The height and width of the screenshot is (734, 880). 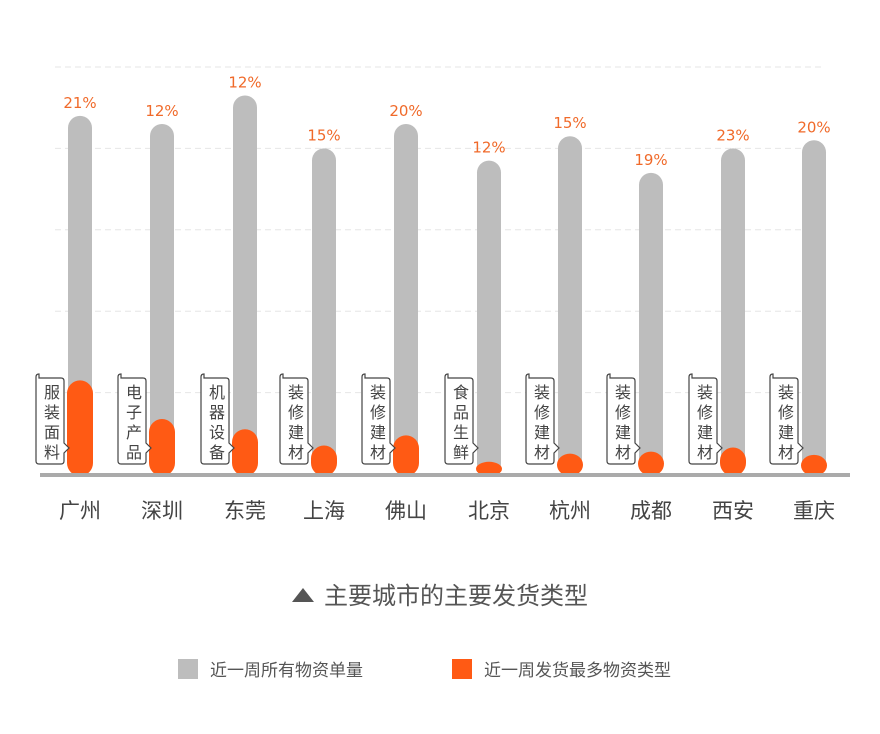 I want to click on legend-item-total: 近一周所有物资单量, so click(x=270, y=668).